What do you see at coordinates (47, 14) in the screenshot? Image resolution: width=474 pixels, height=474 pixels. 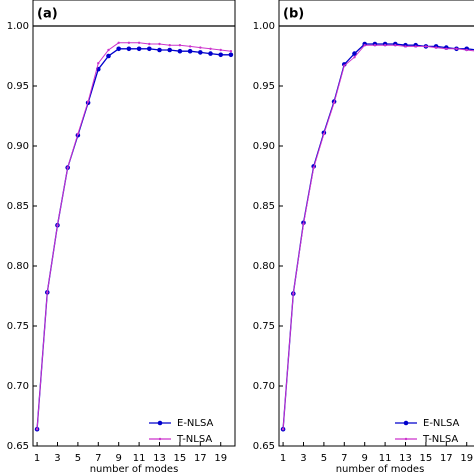 I see `panel-label: (a)` at bounding box center [47, 14].